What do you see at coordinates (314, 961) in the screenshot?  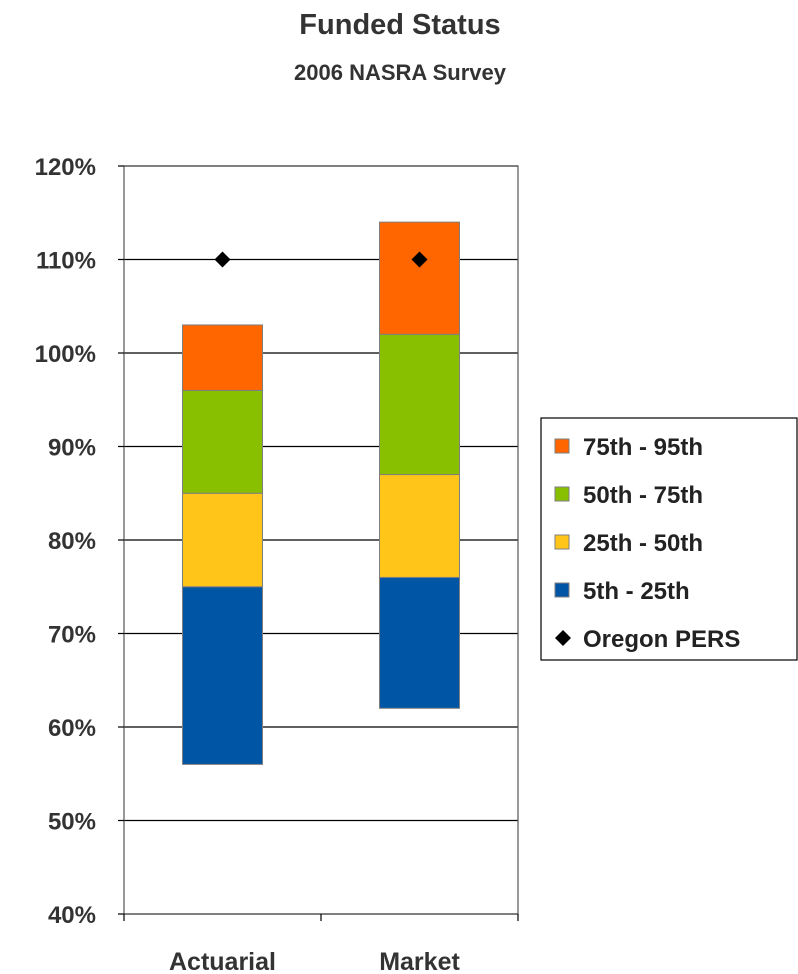 I see `category-labels: Actuarial Market` at bounding box center [314, 961].